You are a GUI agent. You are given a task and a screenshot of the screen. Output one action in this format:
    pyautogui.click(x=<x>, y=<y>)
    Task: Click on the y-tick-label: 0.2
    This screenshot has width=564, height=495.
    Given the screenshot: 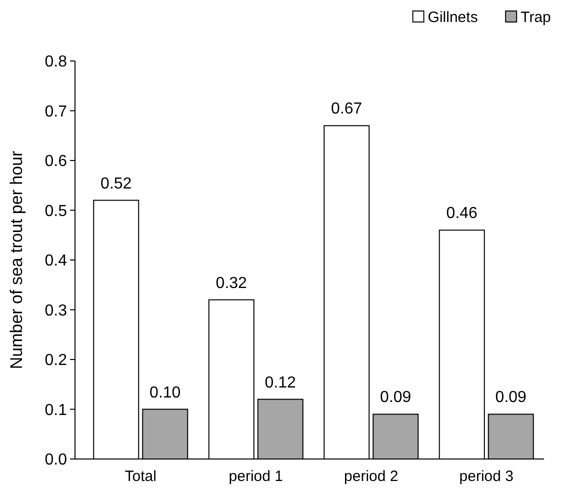 What is the action you would take?
    pyautogui.click(x=56, y=361)
    